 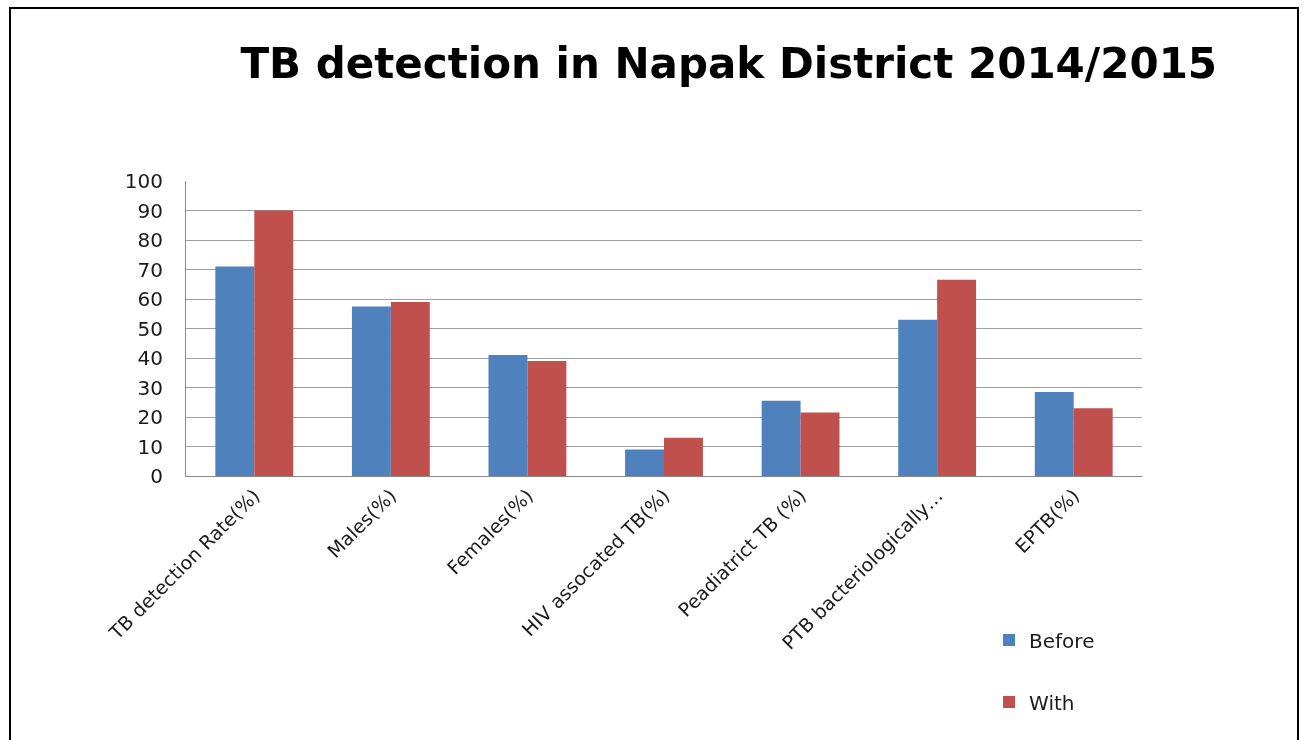 I want to click on y-tick-label: 10, so click(x=150, y=446).